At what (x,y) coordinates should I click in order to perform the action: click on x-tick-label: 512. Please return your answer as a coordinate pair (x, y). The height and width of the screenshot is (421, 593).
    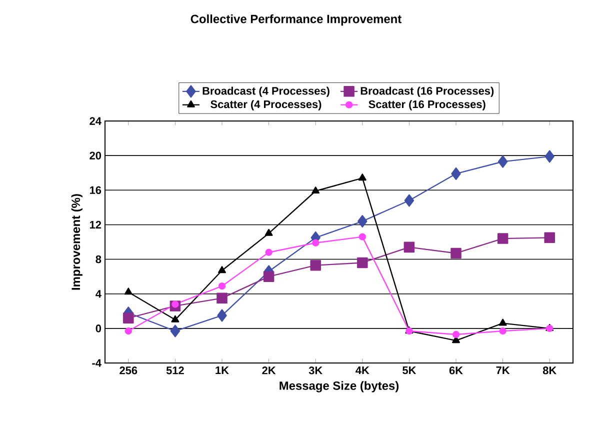
    Looking at the image, I should click on (175, 370).